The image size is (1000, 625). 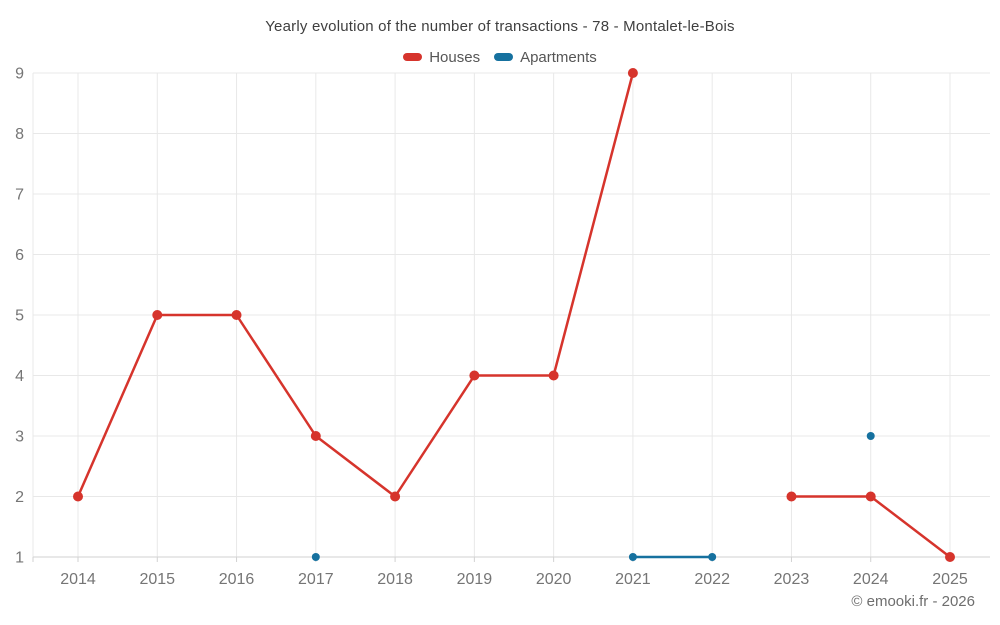 What do you see at coordinates (19, 316) in the screenshot?
I see `svg-text: 5` at bounding box center [19, 316].